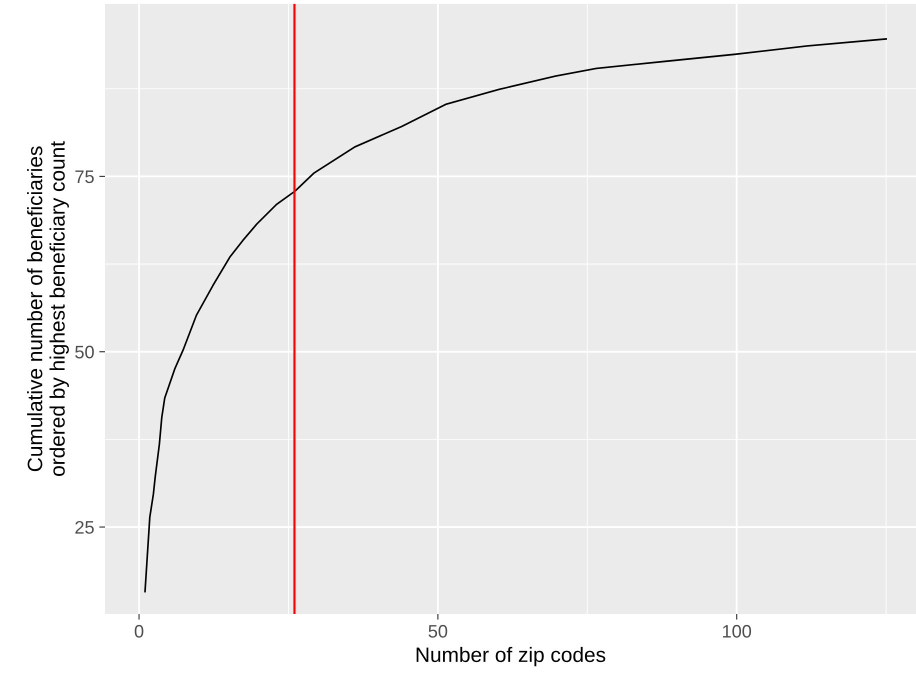 This screenshot has width=916, height=692. What do you see at coordinates (84, 177) in the screenshot?
I see `y-tick-label: 75` at bounding box center [84, 177].